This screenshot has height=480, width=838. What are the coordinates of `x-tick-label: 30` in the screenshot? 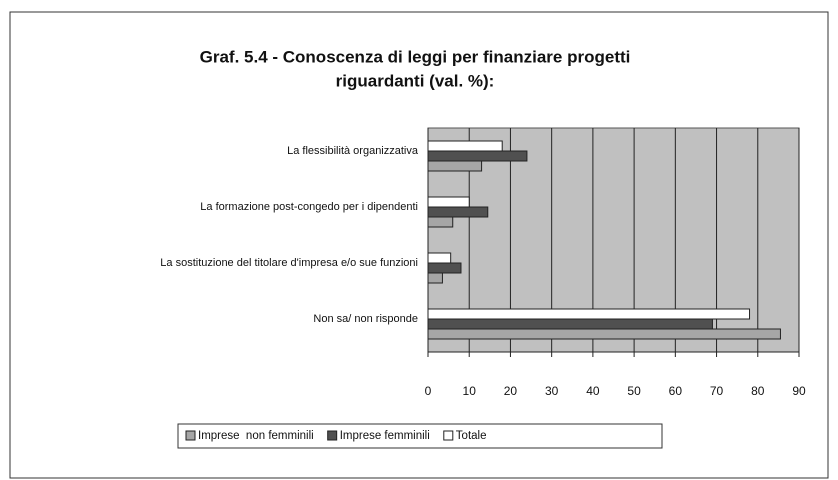 It's located at (552, 391).